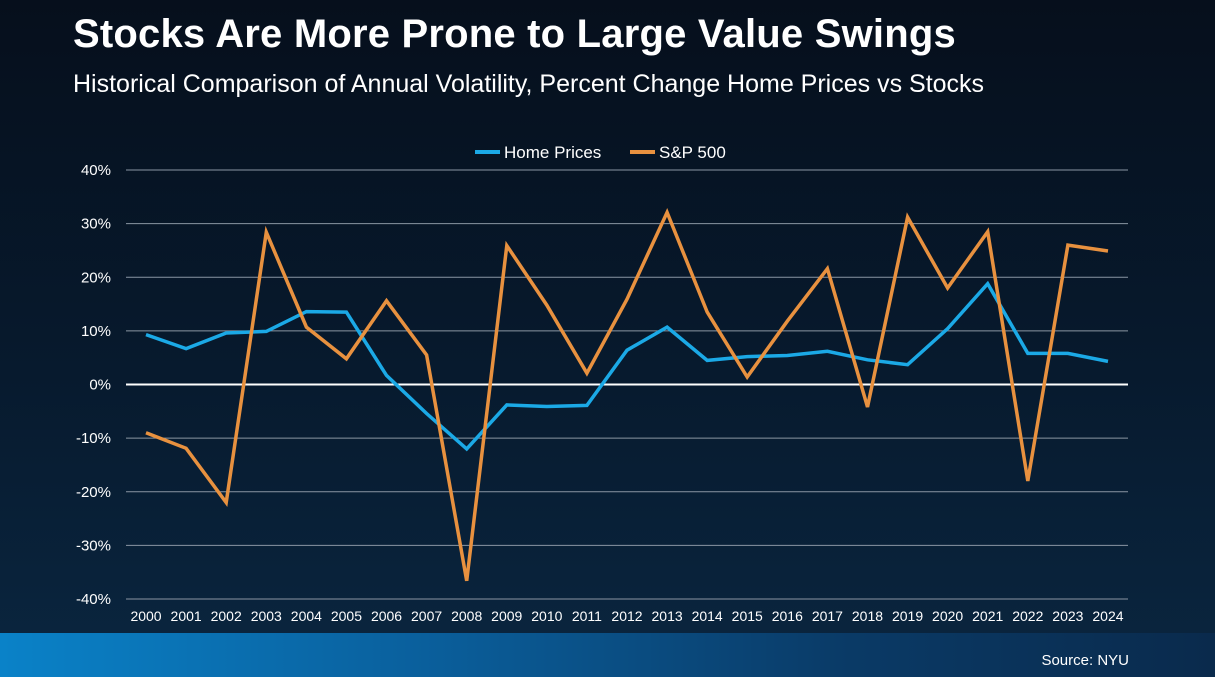 The image size is (1215, 677). What do you see at coordinates (306, 616) in the screenshot?
I see `x-tick-label: 2004` at bounding box center [306, 616].